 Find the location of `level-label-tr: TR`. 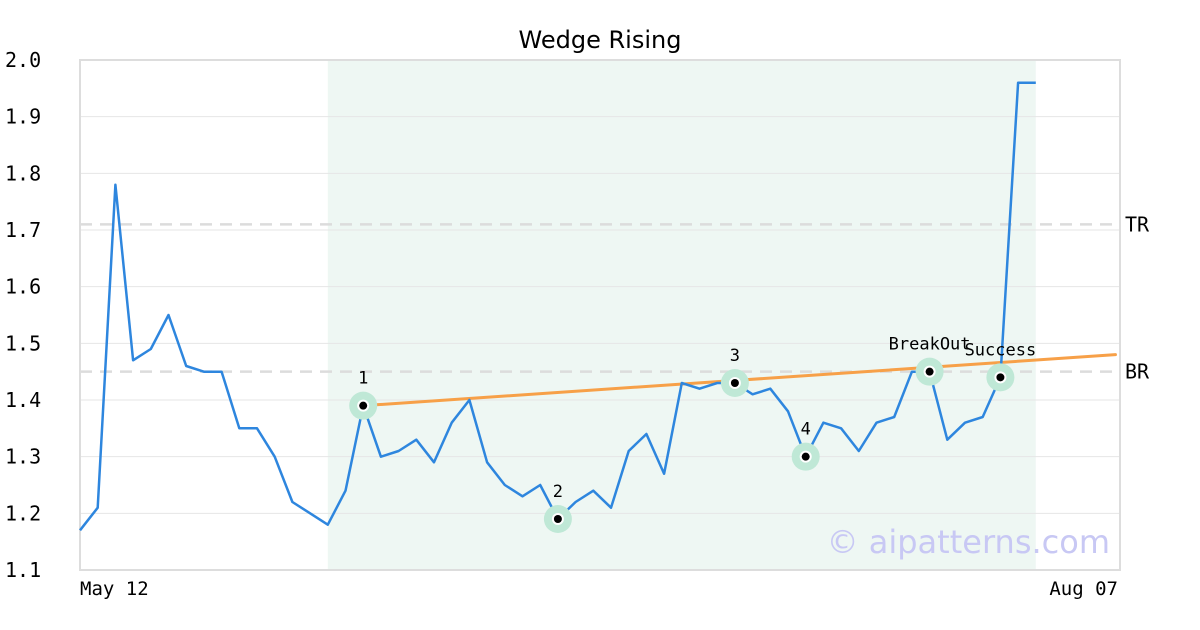

level-label-tr: TR is located at coordinates (1137, 224).